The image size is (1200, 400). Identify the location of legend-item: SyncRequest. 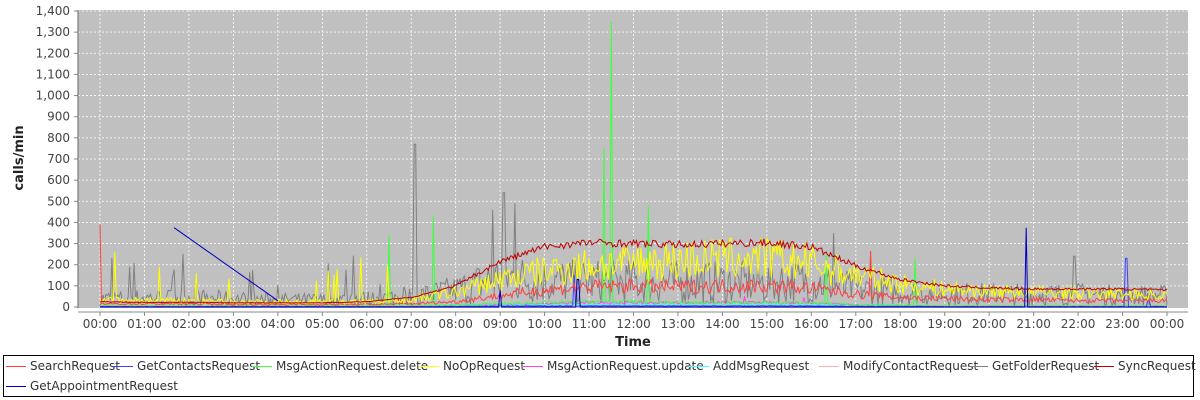
(1144, 366).